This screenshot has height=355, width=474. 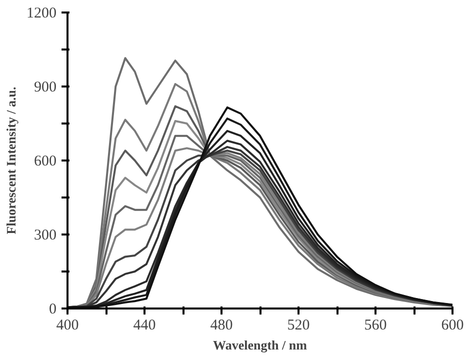 I want to click on y-axis-title: Fluorescent Intensity / a.u., so click(x=11, y=160).